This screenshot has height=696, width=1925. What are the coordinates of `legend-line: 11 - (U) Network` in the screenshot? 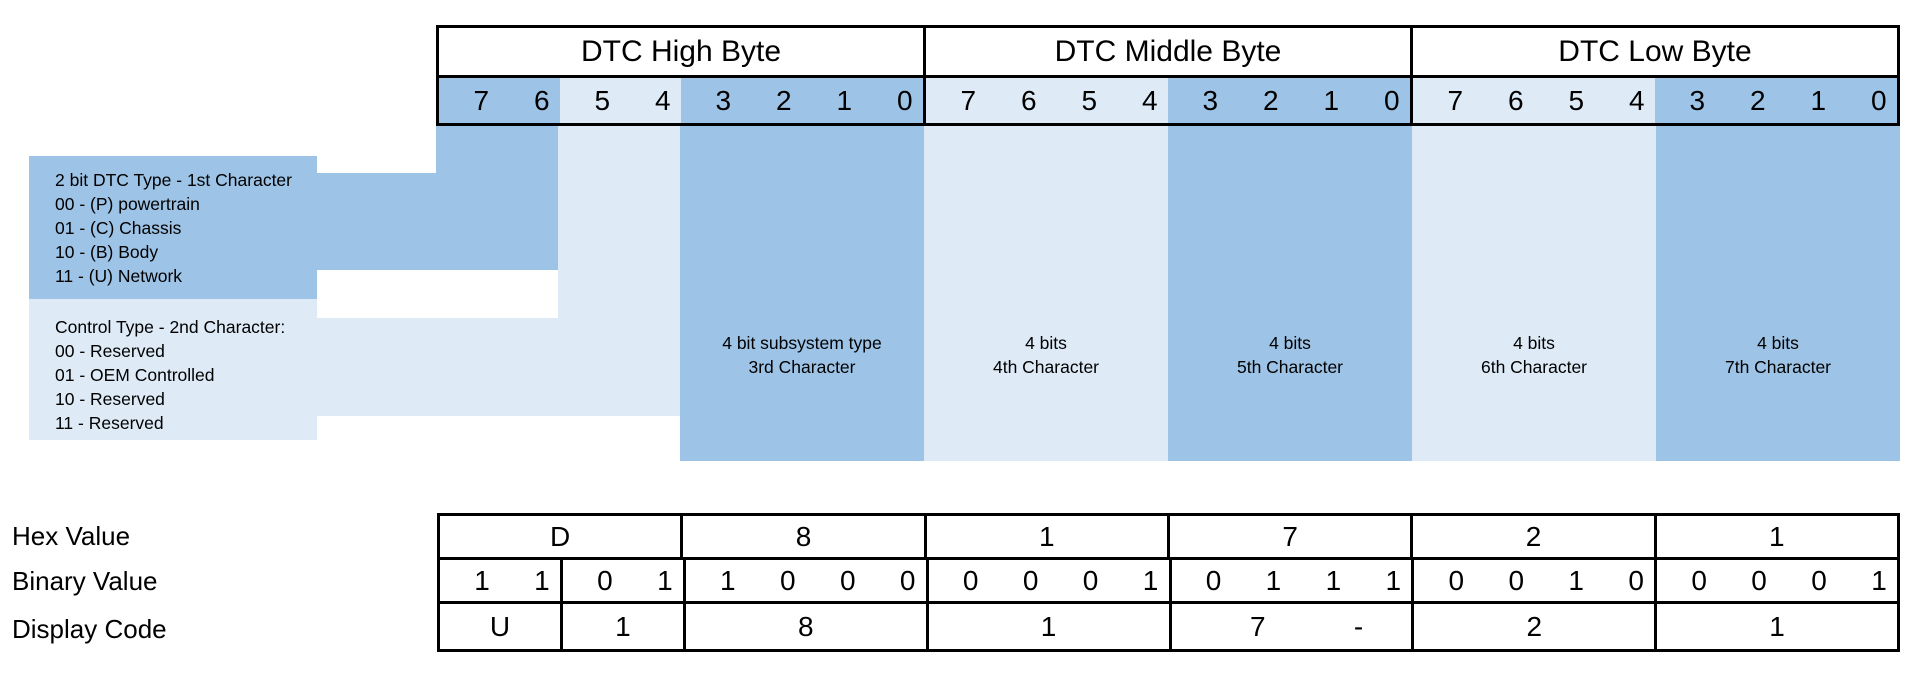 It's located at (119, 276).